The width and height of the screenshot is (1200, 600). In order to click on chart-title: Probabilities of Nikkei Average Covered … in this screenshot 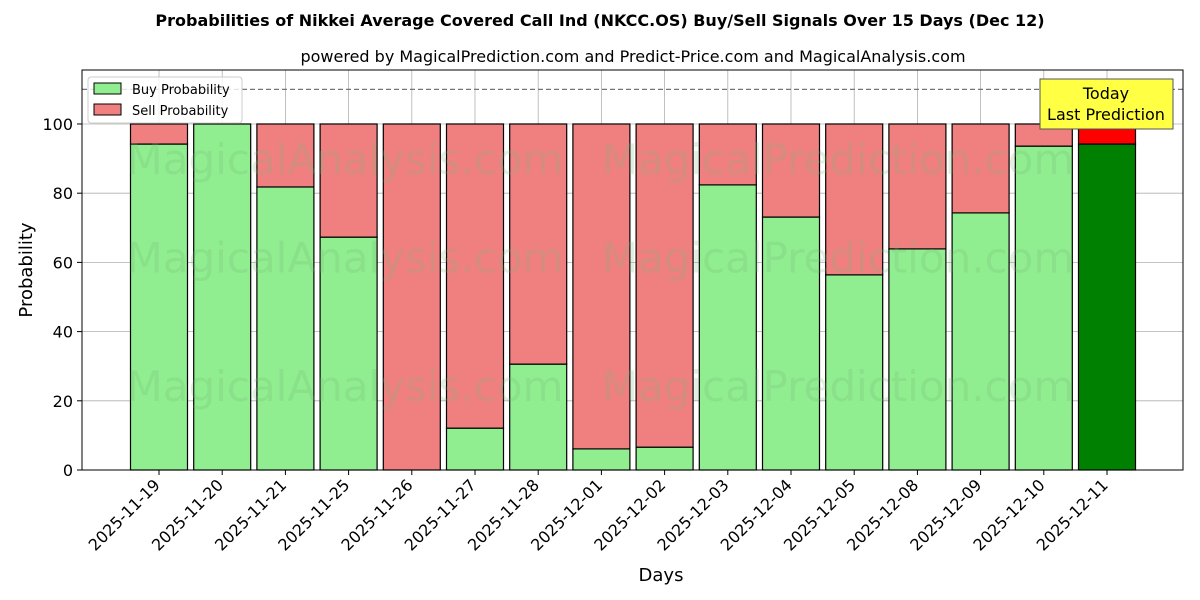, I will do `click(599, 20)`.